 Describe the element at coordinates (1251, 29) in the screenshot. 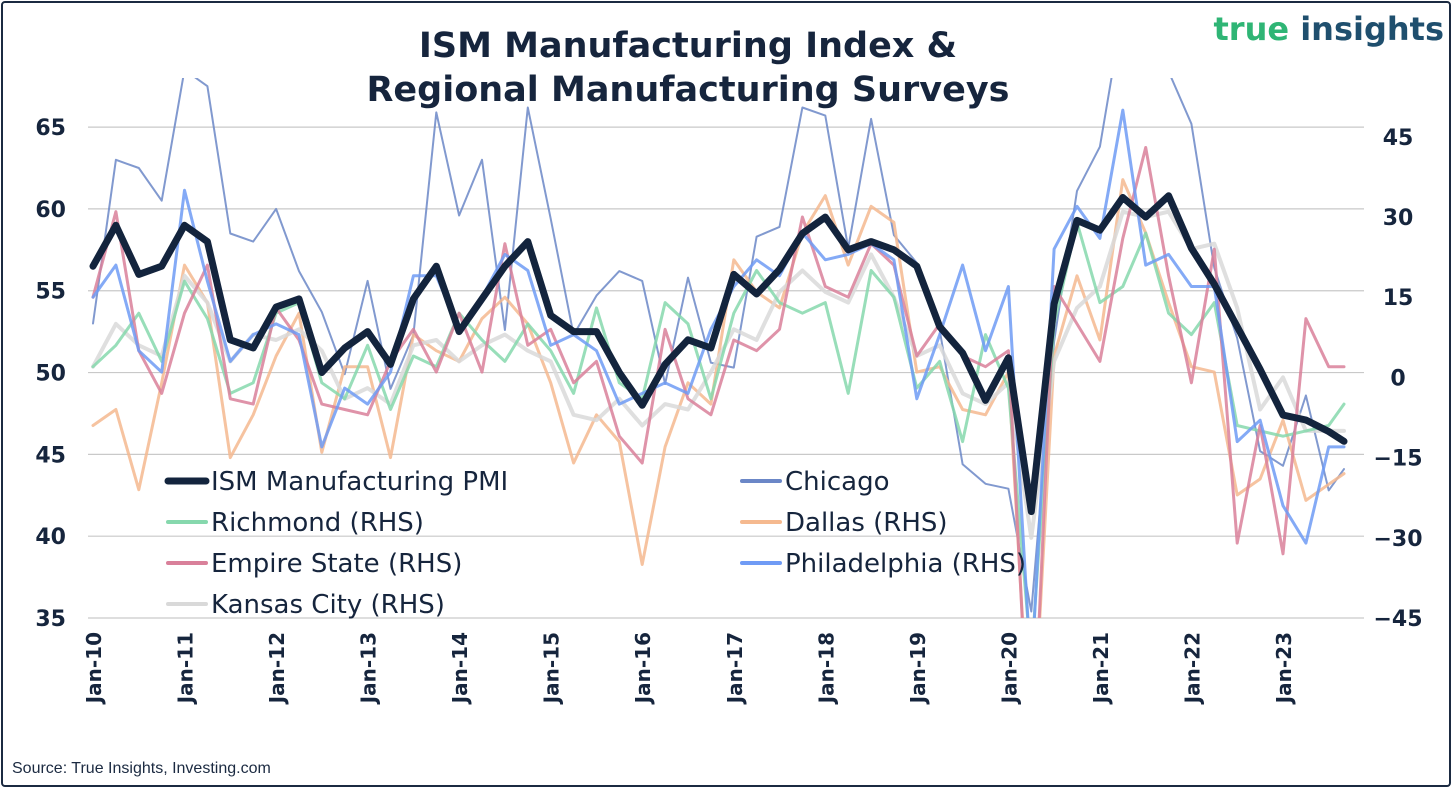

I see `brand-logo-word-true: true` at that location.